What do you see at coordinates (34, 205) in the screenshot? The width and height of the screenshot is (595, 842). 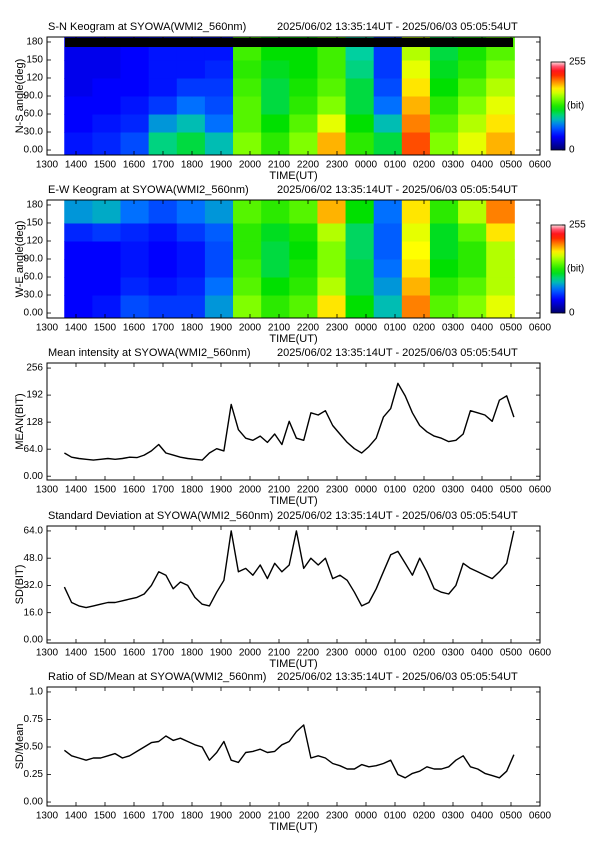 I see `y-tick-label: 180` at bounding box center [34, 205].